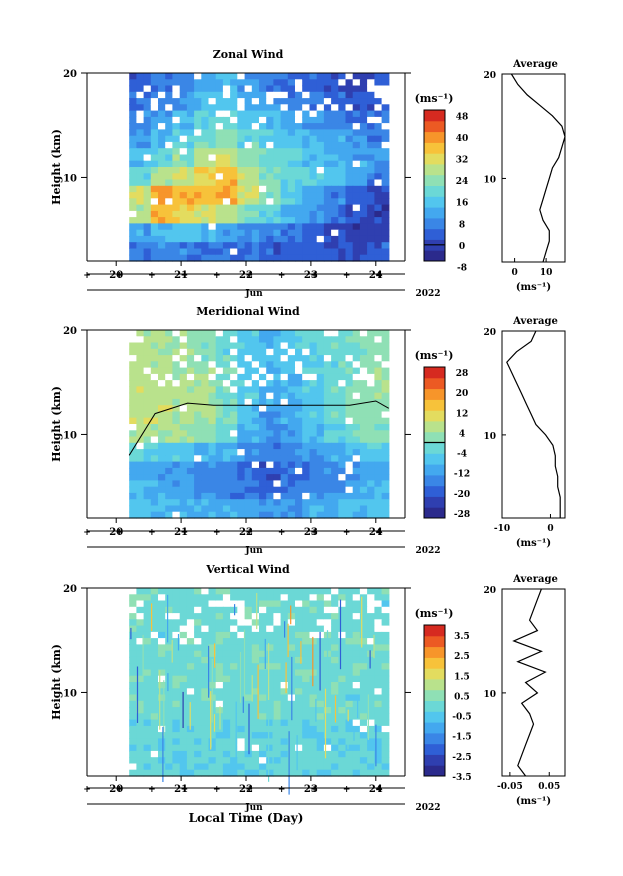  I want to click on streak, so click(286, 678).